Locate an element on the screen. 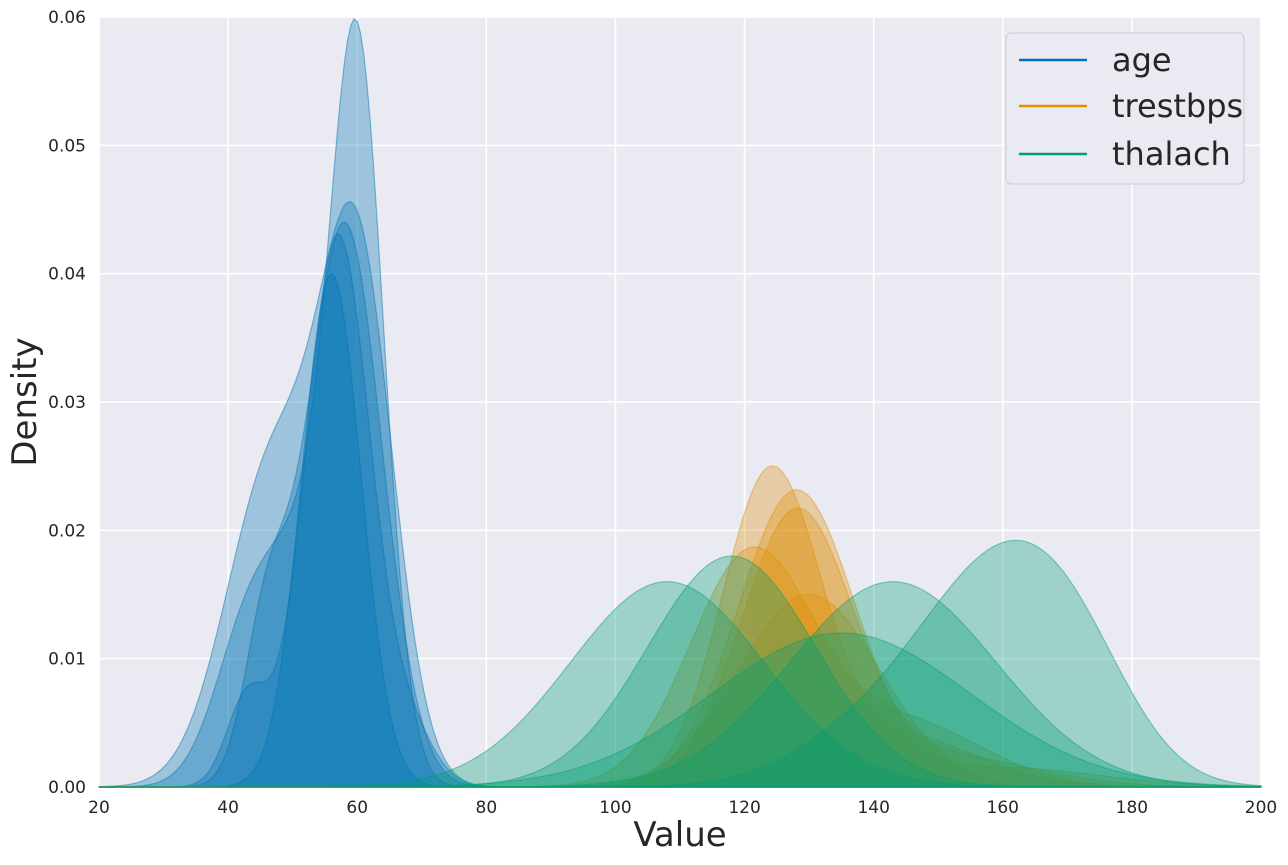 Image resolution: width=1288 pixels, height=865 pixels. y-tick-label: 0.03 is located at coordinates (67, 403).